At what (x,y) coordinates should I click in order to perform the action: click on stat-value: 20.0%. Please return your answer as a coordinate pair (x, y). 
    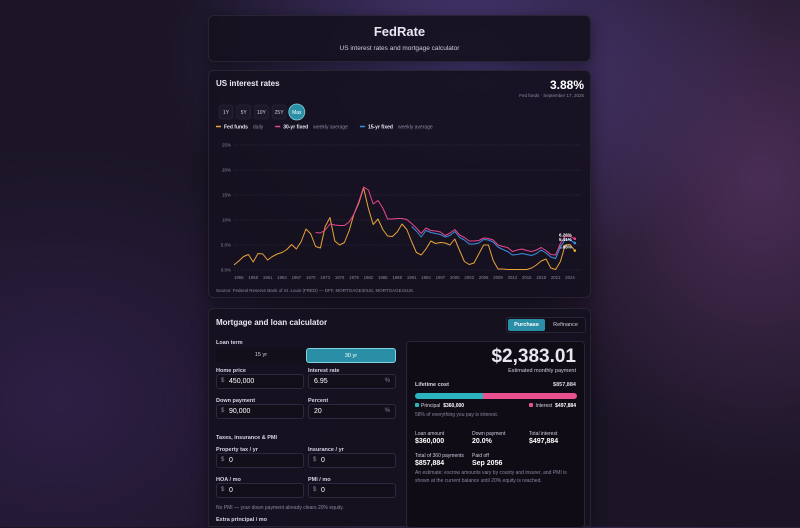
    Looking at the image, I should click on (482, 441).